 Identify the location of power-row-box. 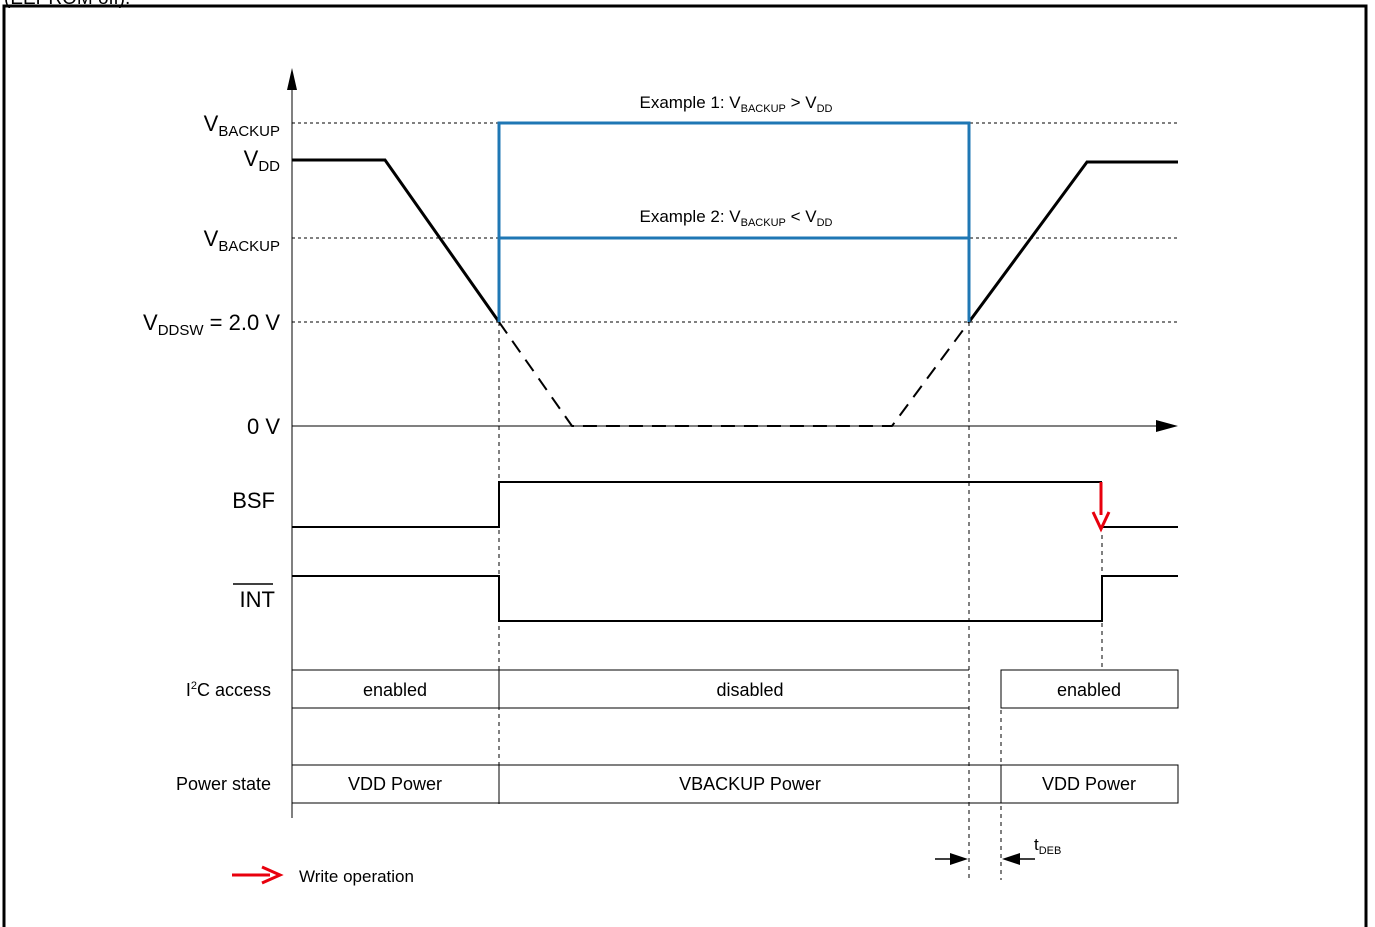
(735, 784).